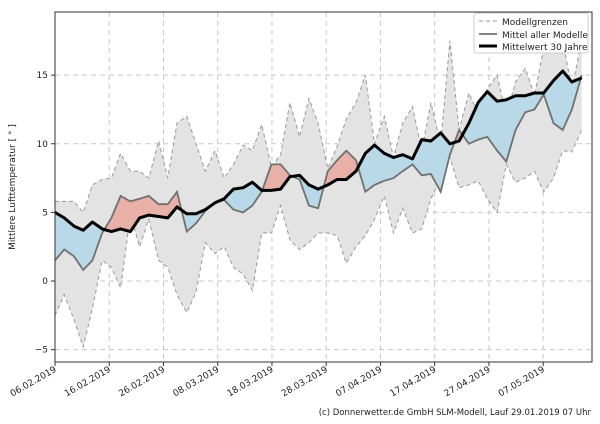 This screenshot has width=600, height=424. What do you see at coordinates (545, 36) in the screenshot?
I see `legend-label: Mittel aller Modelle` at bounding box center [545, 36].